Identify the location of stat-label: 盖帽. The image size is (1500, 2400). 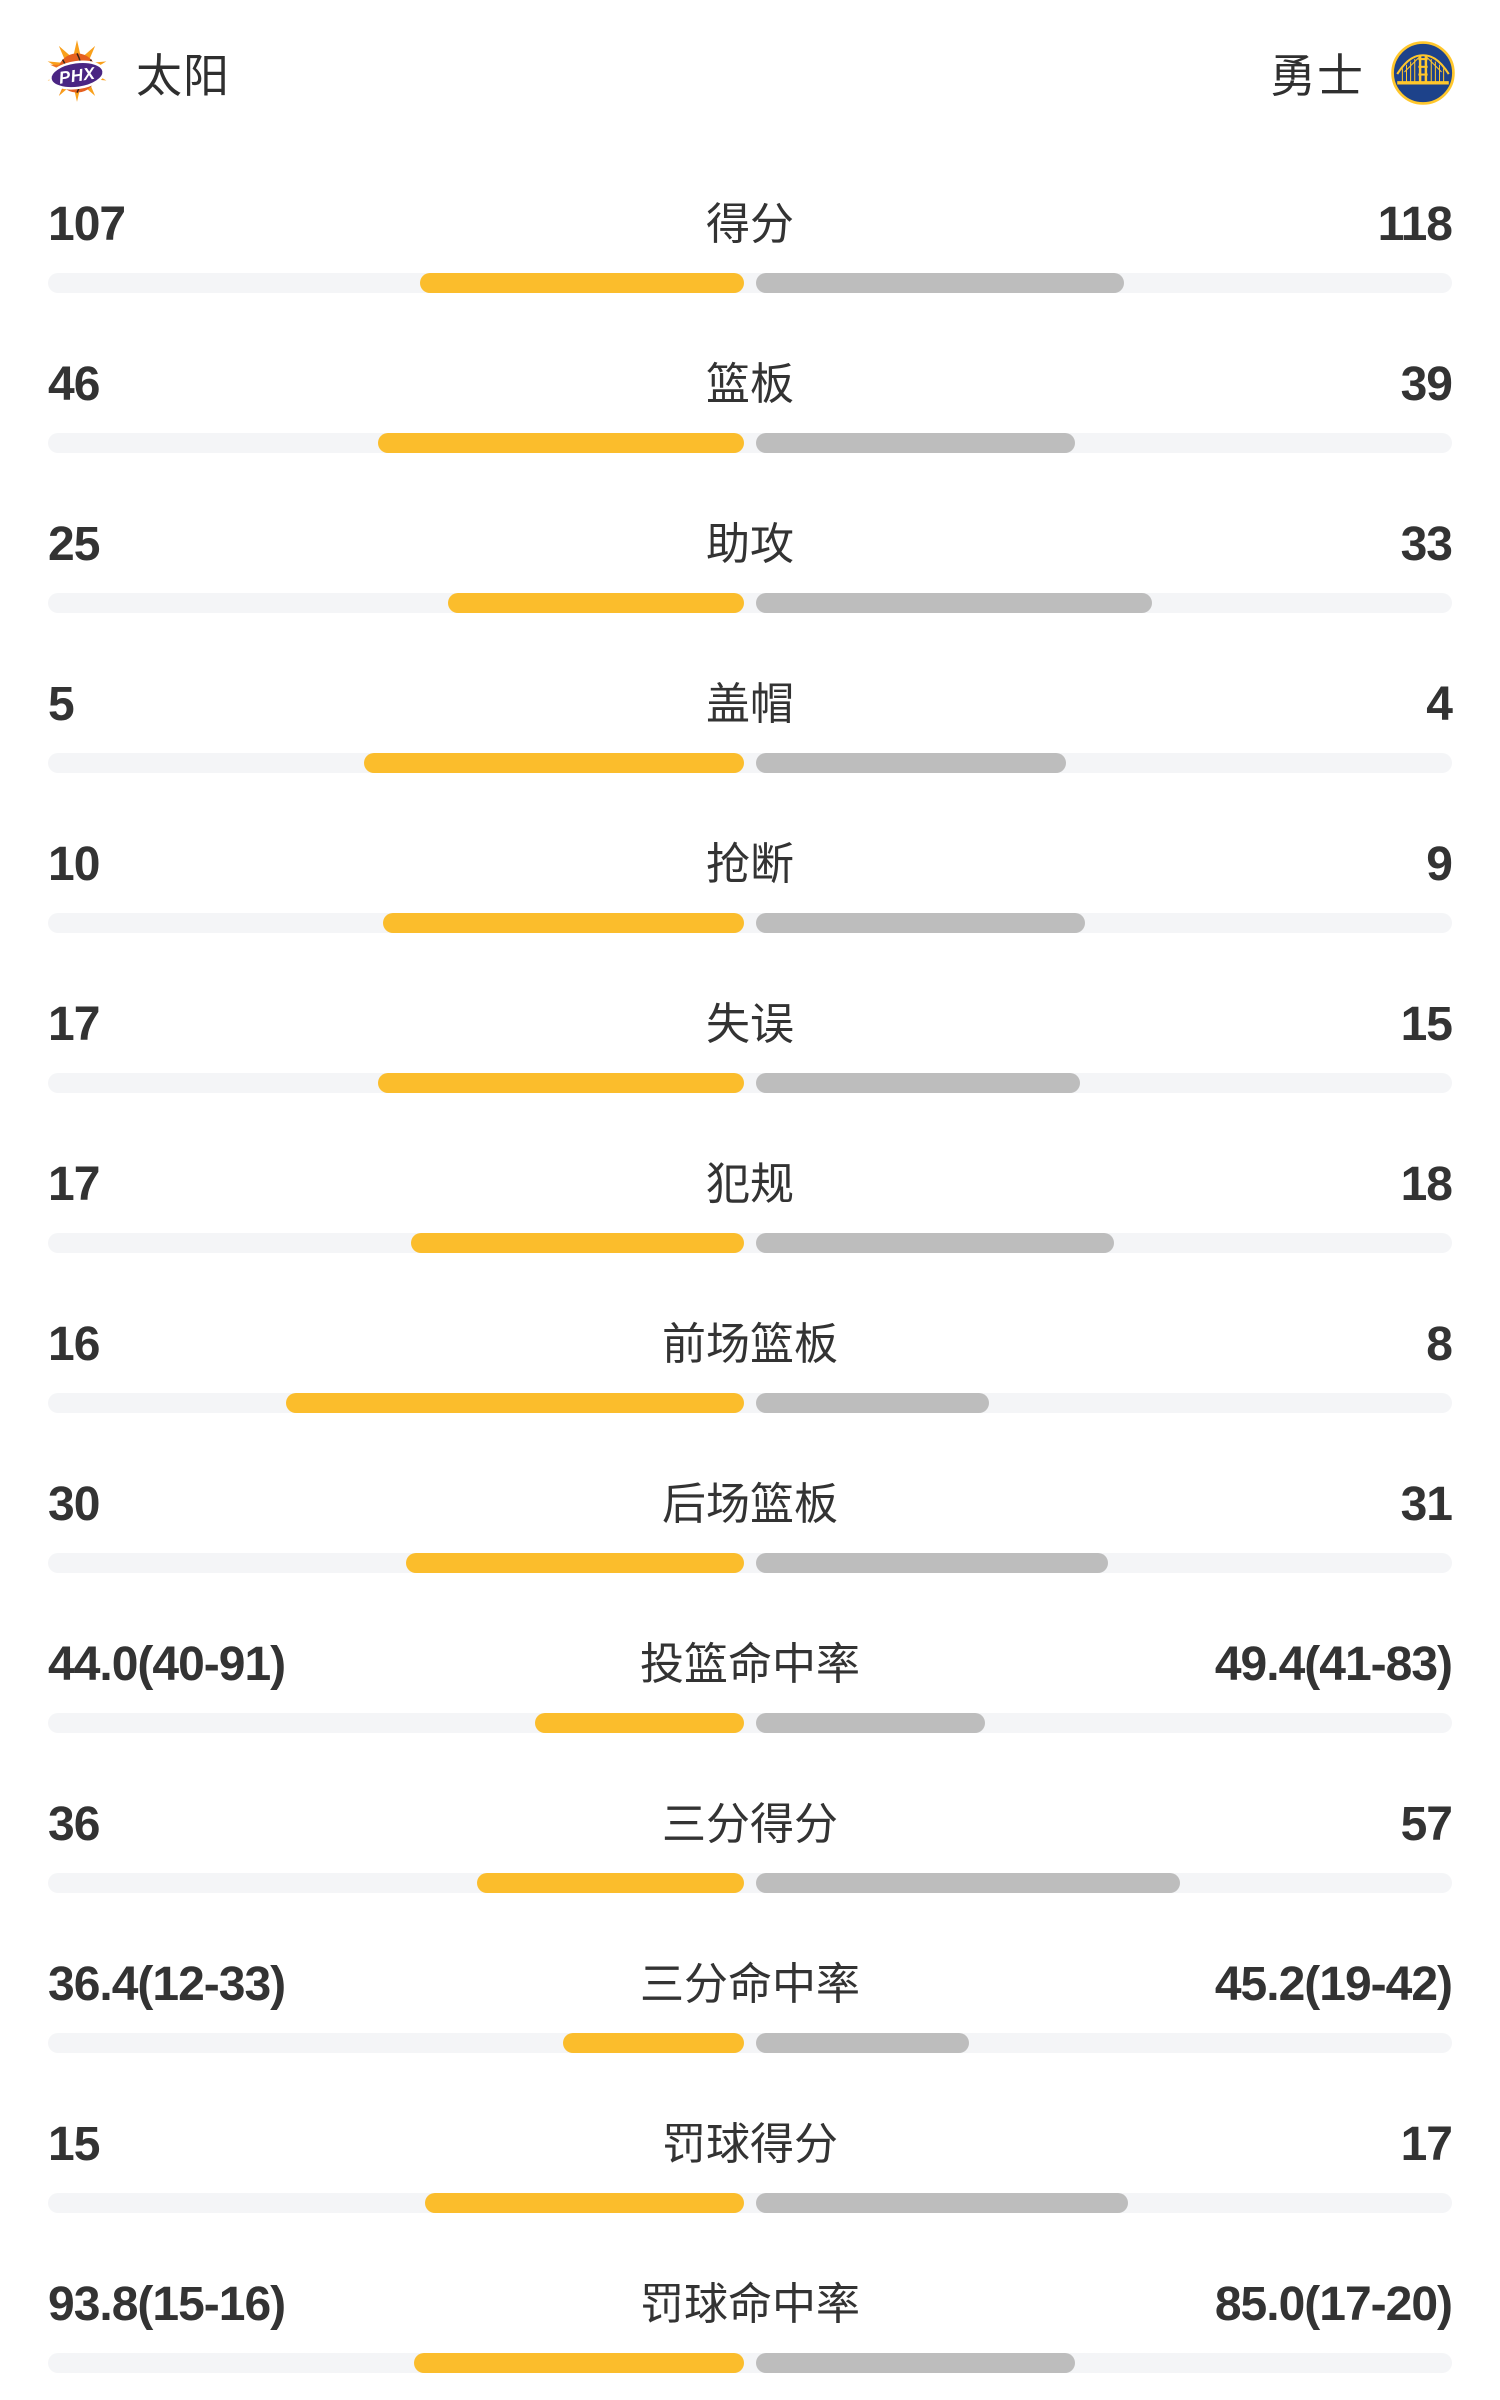
(750, 704).